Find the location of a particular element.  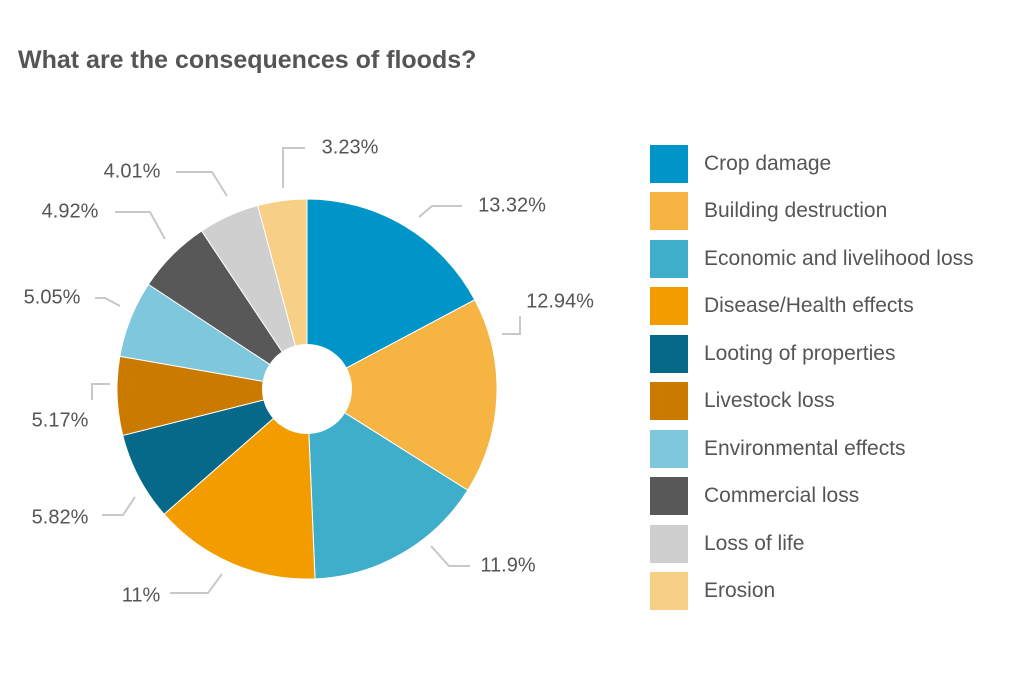

pie-slice-crop-damage is located at coordinates (391, 294).